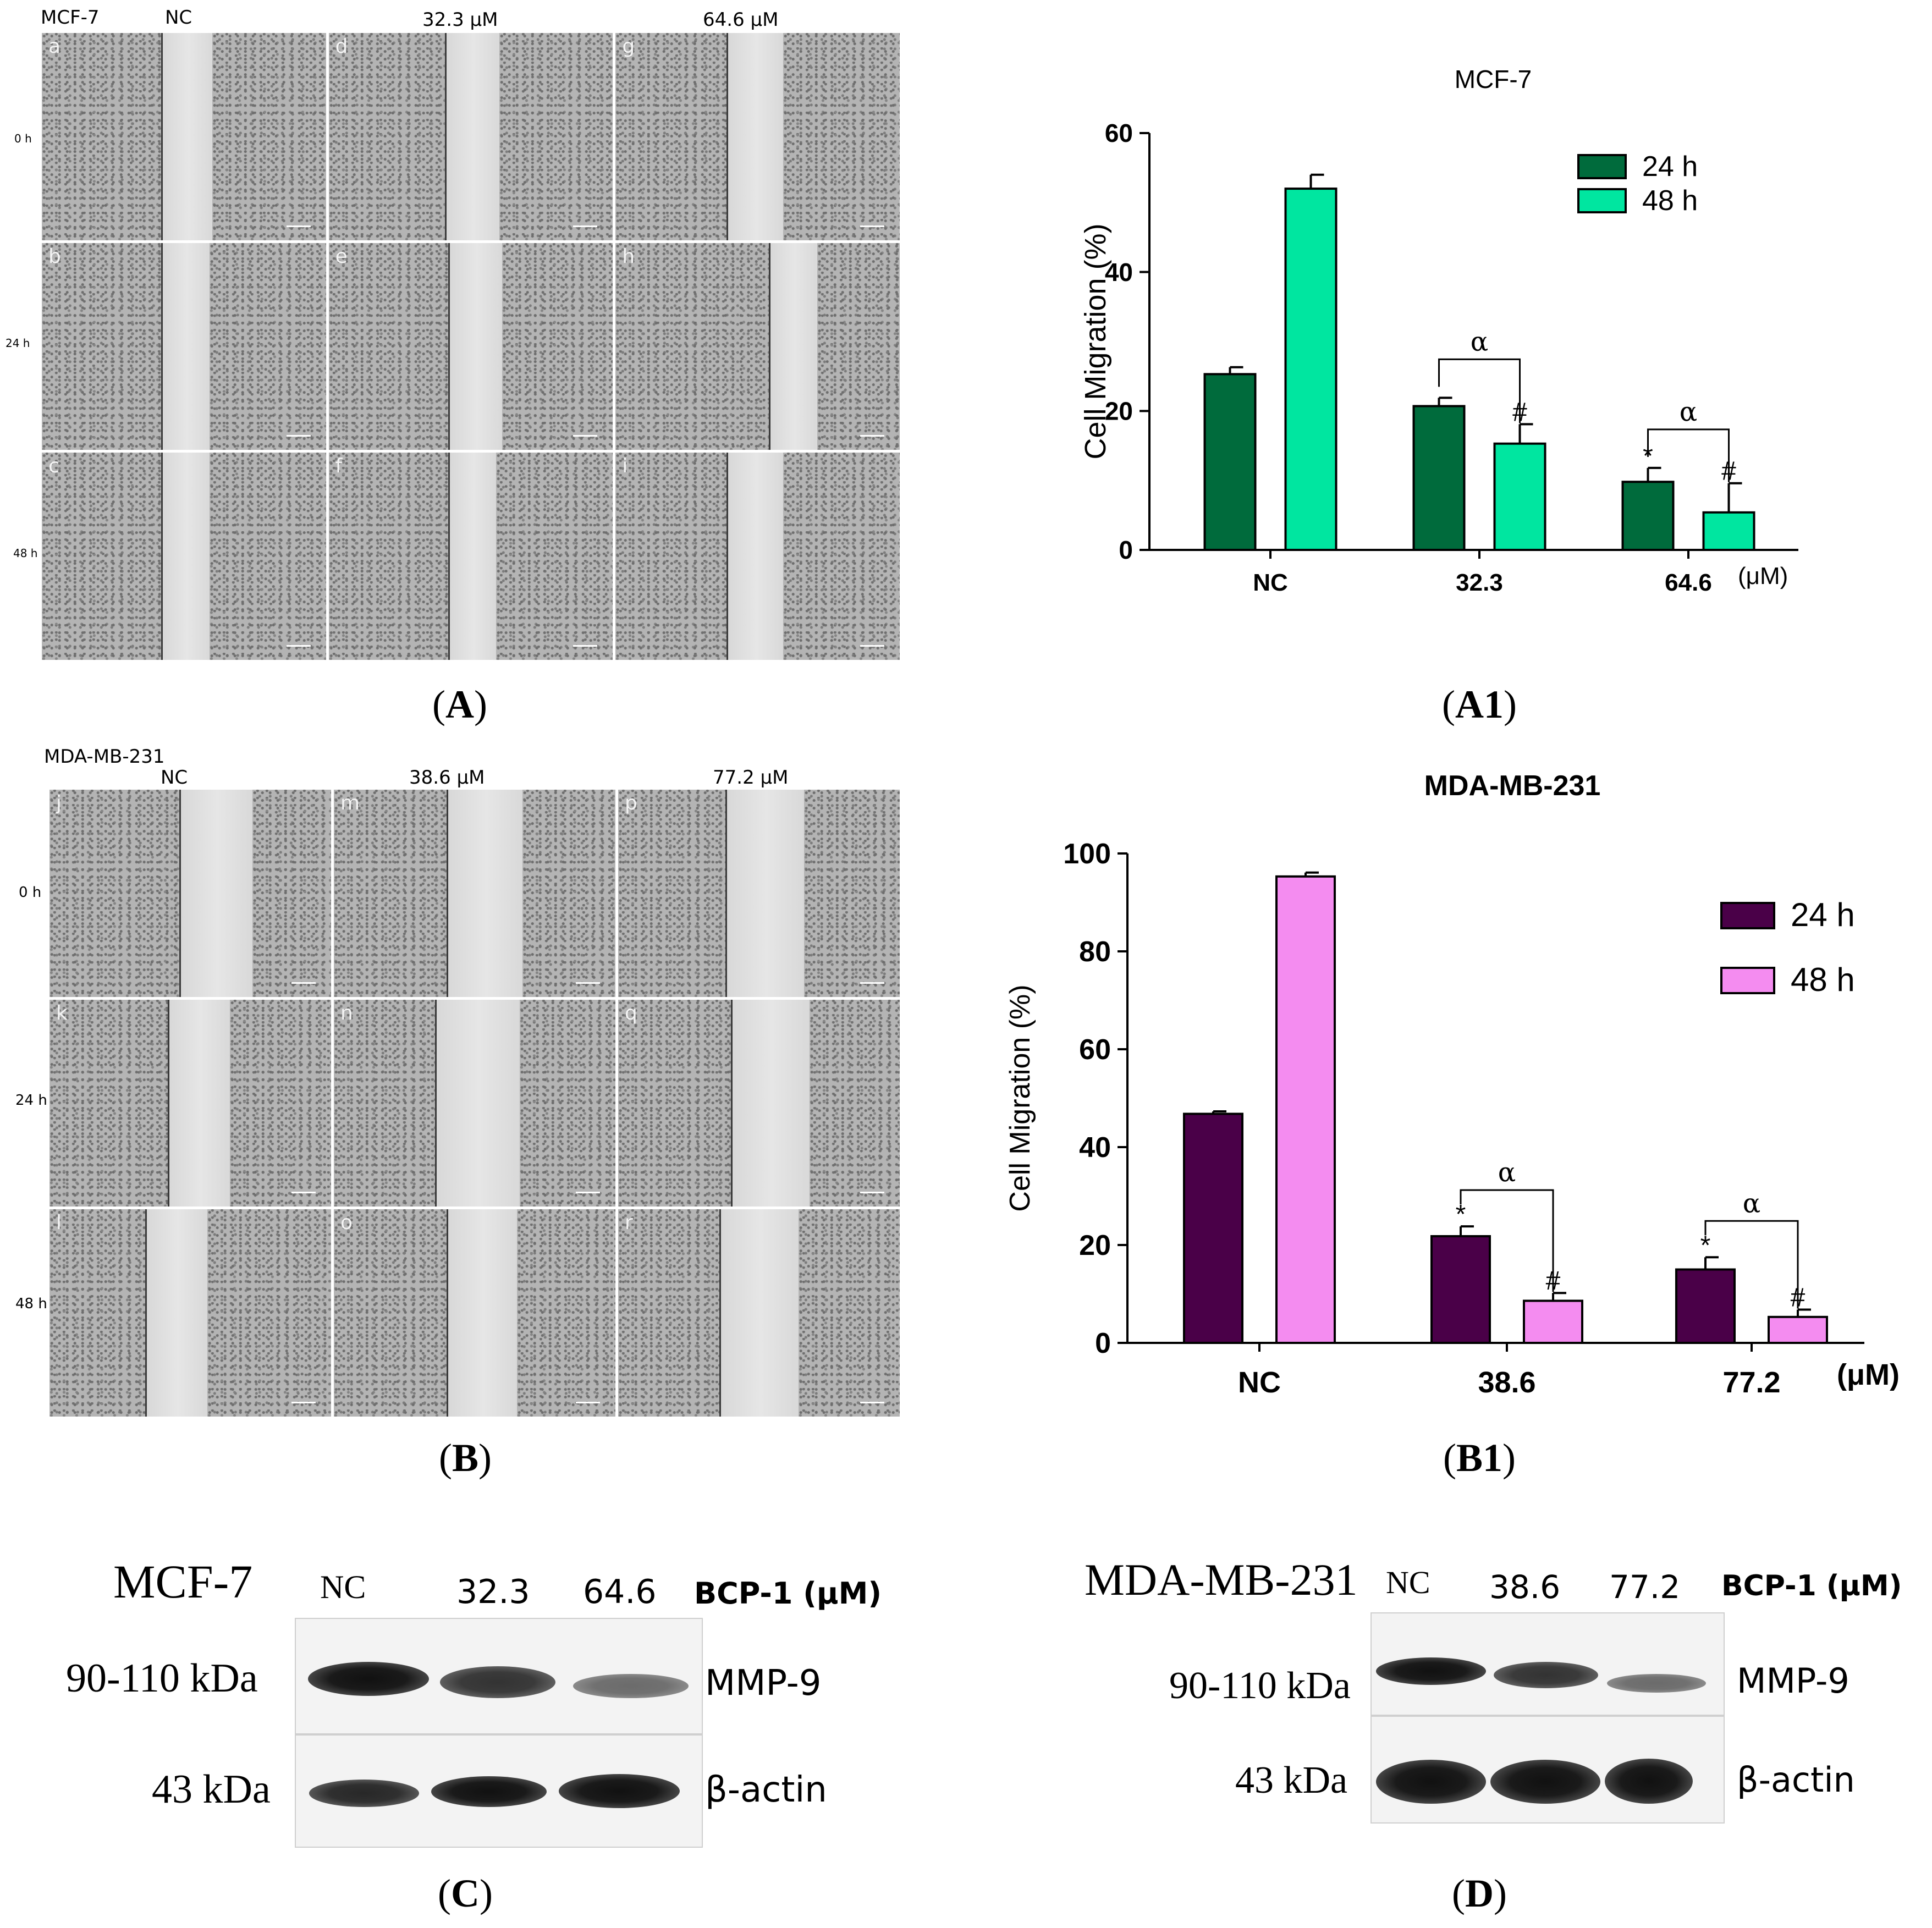 Image resolution: width=1932 pixels, height=1928 pixels. I want to click on micrograph-tile: c, so click(184, 556).